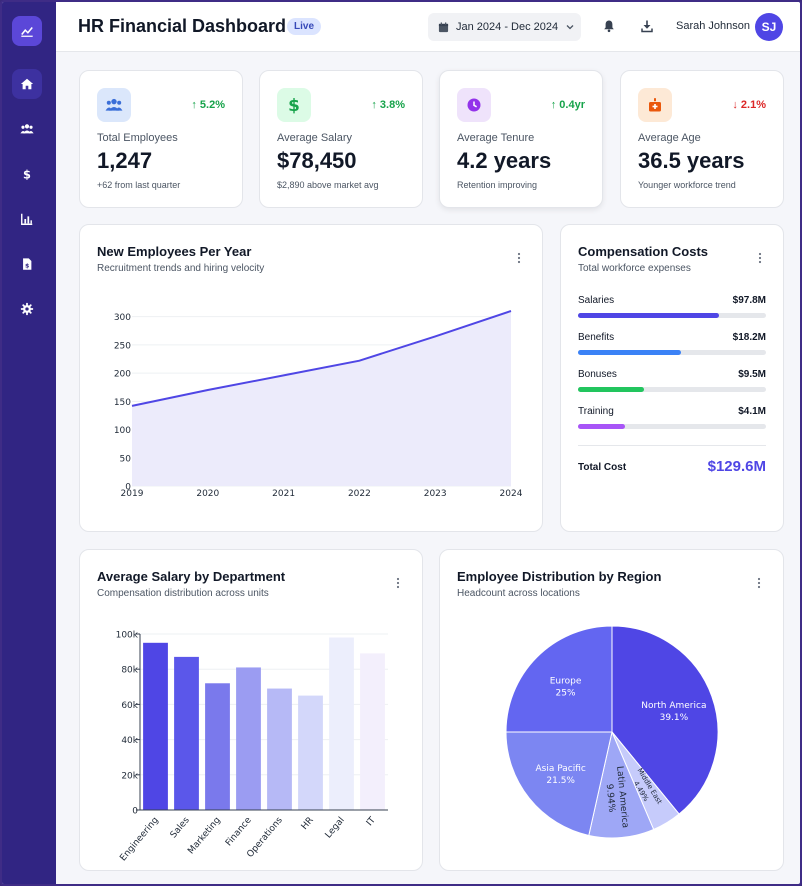  Describe the element at coordinates (126, 459) in the screenshot. I see `y-tick-label: 50` at that location.